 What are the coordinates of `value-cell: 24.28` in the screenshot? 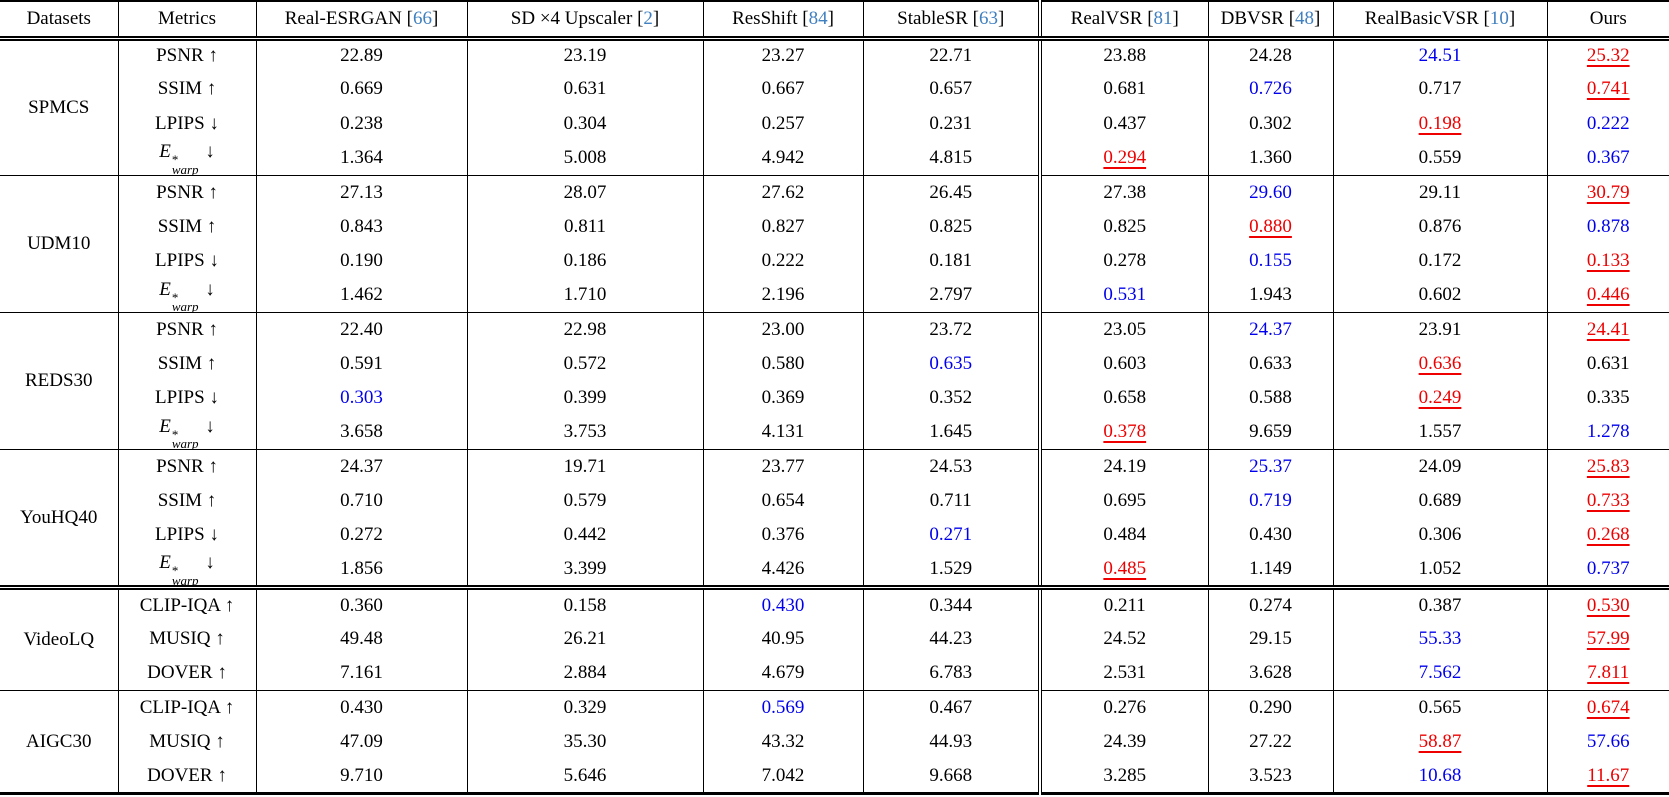 It's located at (1270, 55).